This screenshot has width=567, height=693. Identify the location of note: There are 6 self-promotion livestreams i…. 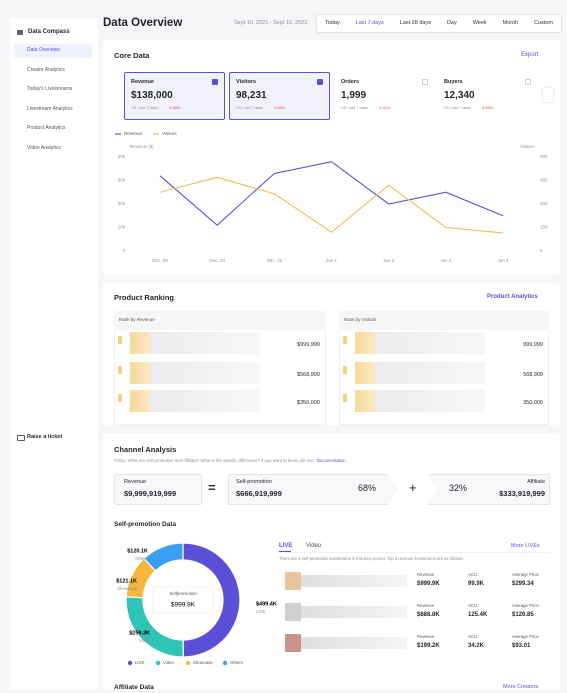
(371, 558).